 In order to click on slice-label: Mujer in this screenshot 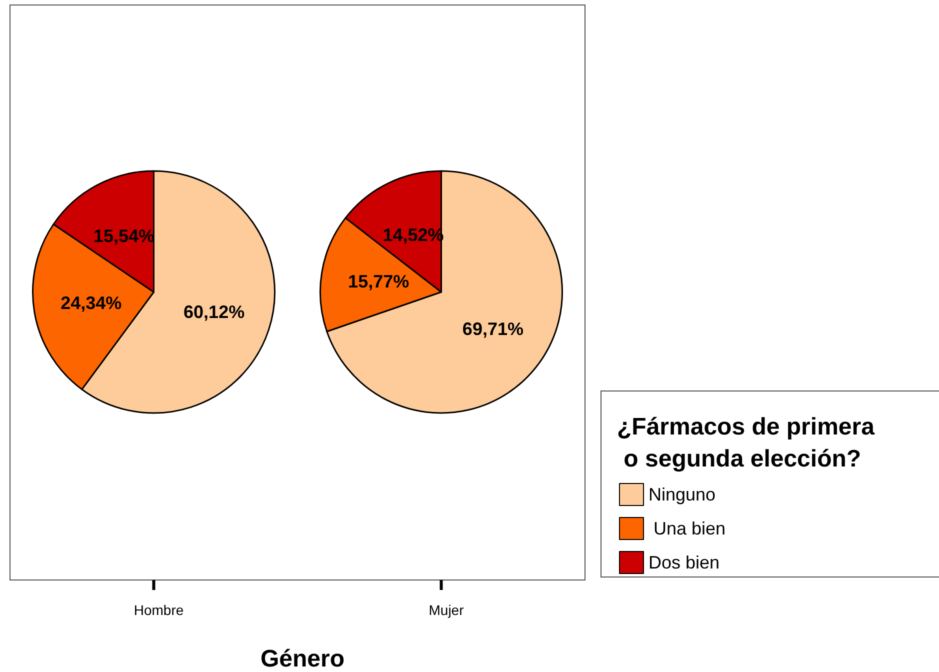, I will do `click(446, 610)`.